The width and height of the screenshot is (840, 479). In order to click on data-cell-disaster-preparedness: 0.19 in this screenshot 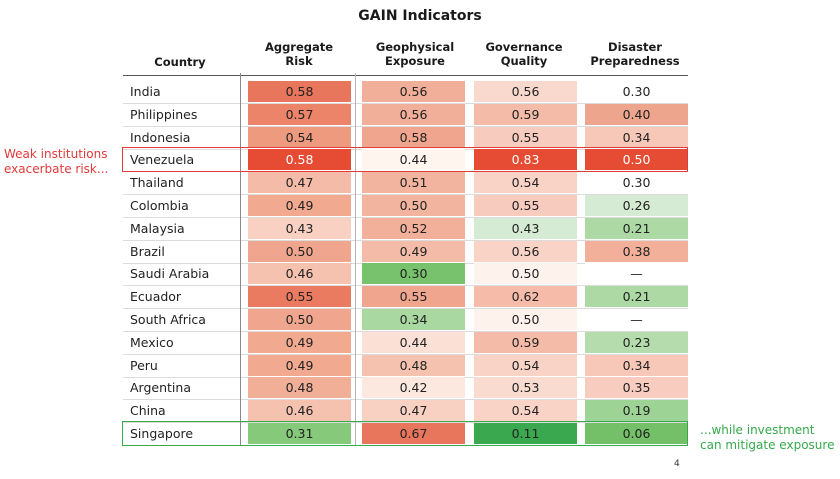, I will do `click(636, 411)`.